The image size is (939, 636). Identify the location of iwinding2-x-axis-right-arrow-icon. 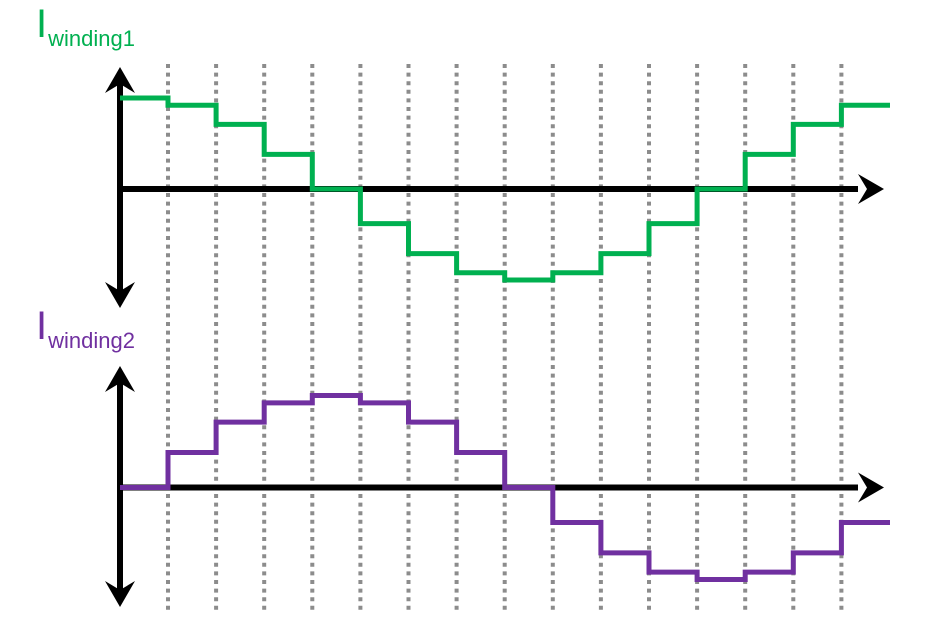
(871, 487).